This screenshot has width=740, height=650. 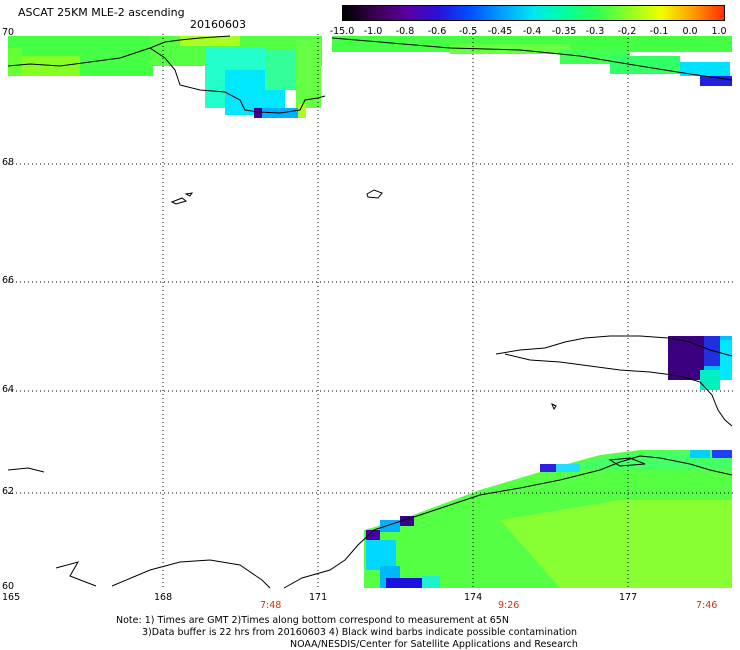 What do you see at coordinates (659, 31) in the screenshot?
I see `colorbar-label: -0.1` at bounding box center [659, 31].